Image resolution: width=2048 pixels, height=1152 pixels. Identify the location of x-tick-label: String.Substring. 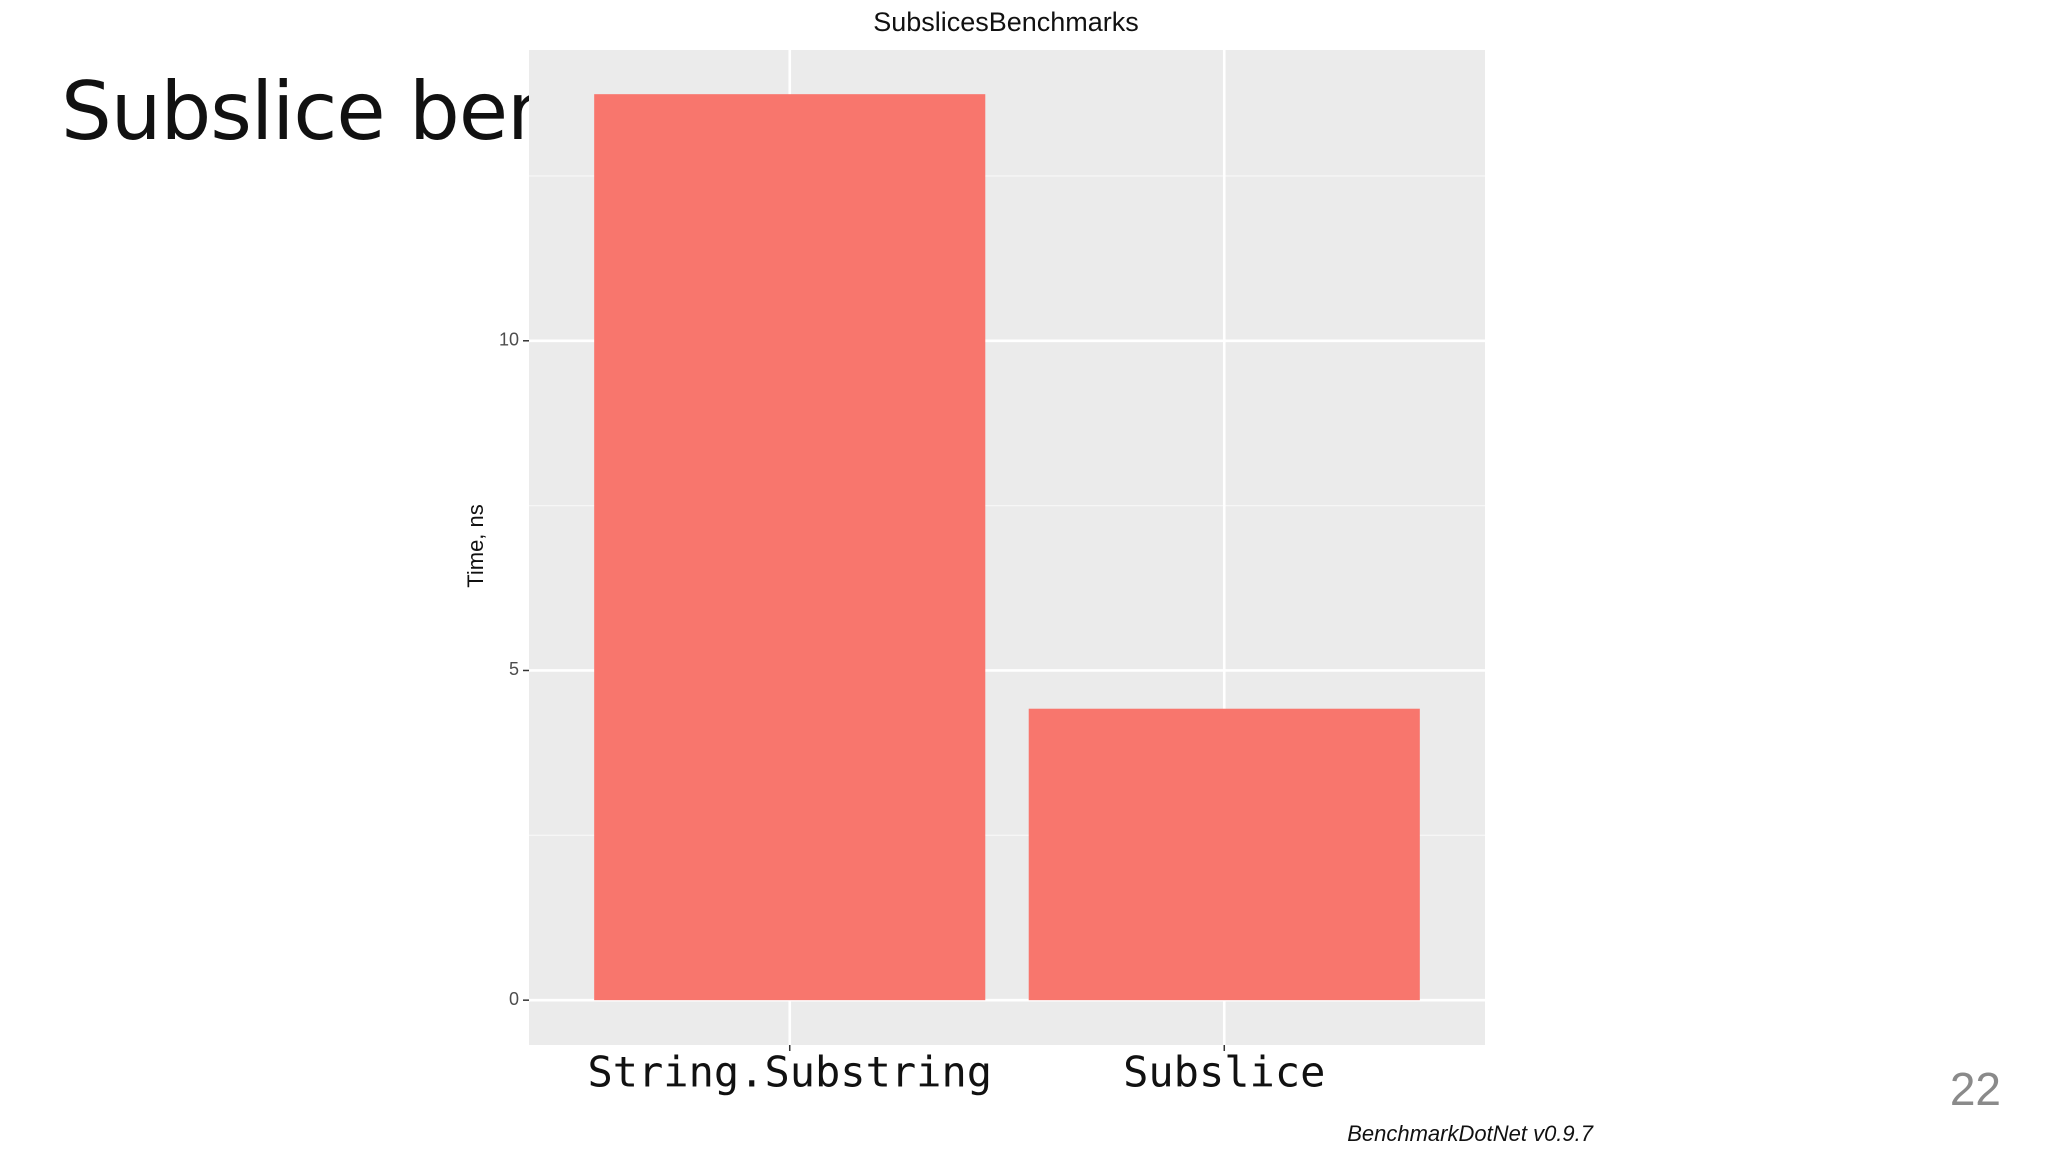
(789, 1072).